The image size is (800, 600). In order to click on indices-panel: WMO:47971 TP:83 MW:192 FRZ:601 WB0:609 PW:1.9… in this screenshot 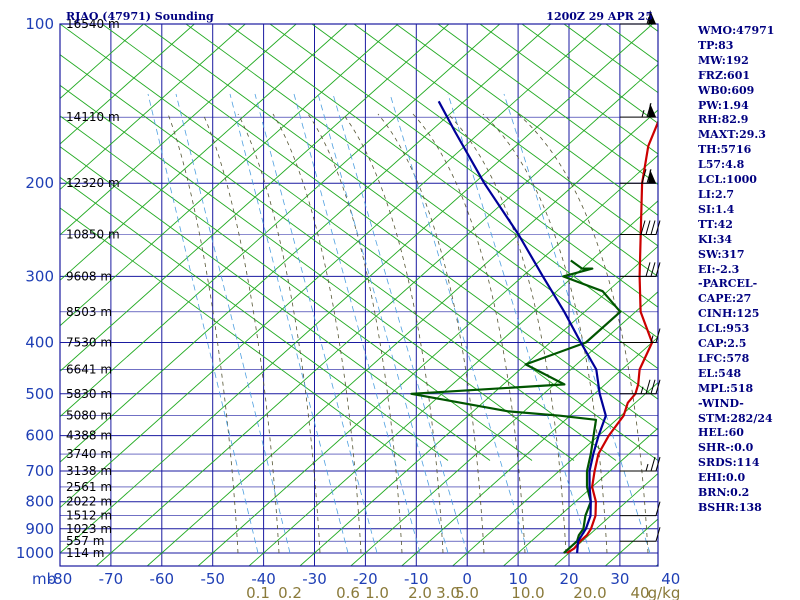, I will do `click(748, 270)`.